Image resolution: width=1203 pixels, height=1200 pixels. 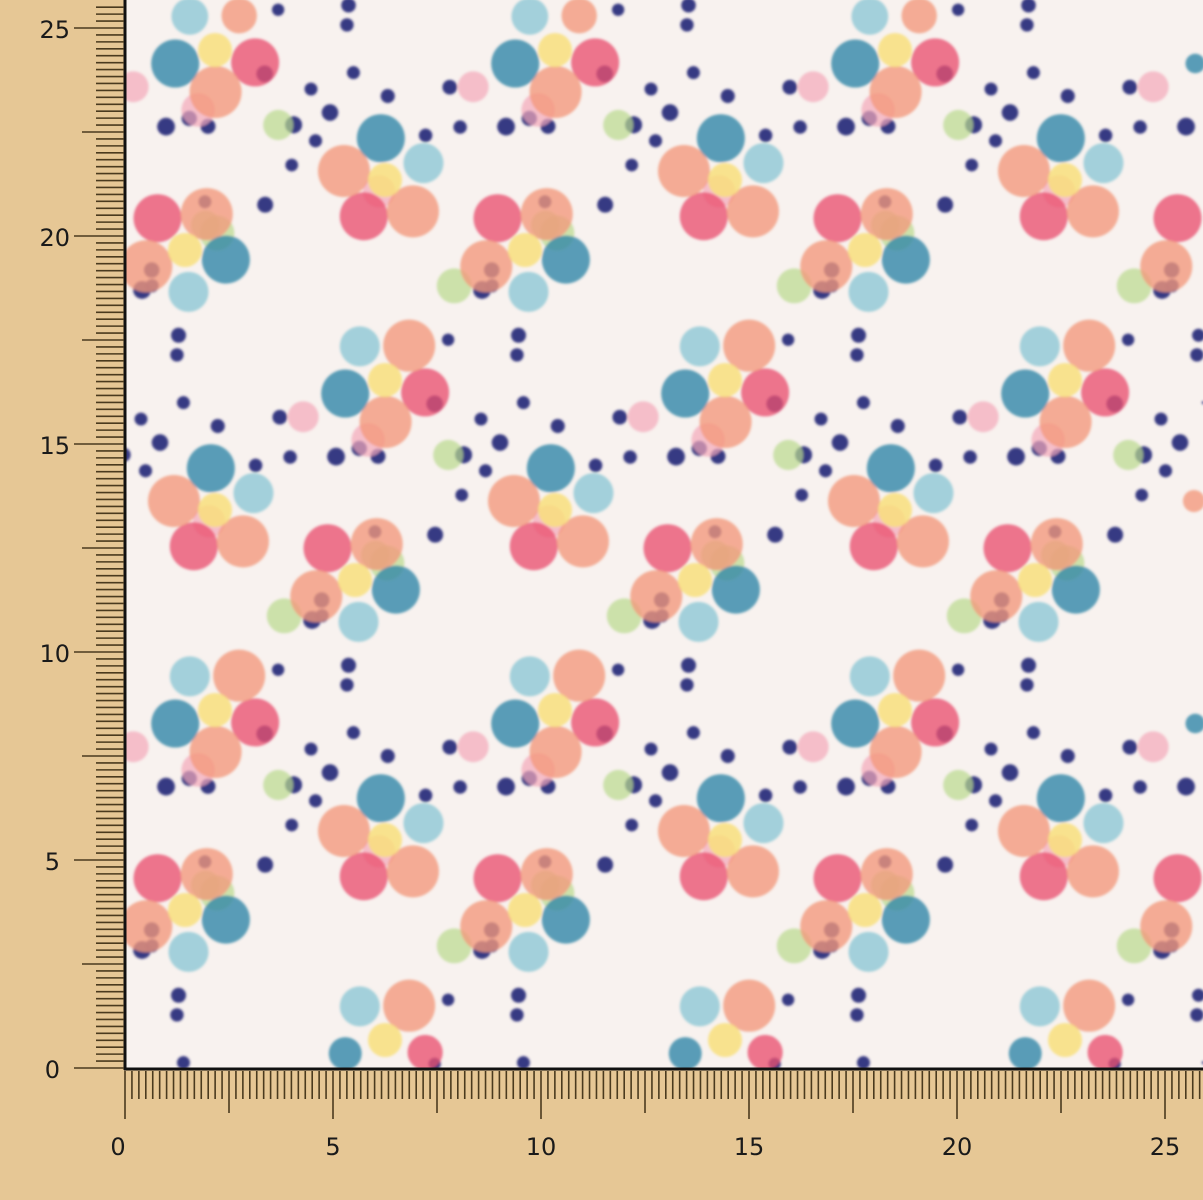 What do you see at coordinates (957, 1147) in the screenshot?
I see `x-label: 20` at bounding box center [957, 1147].